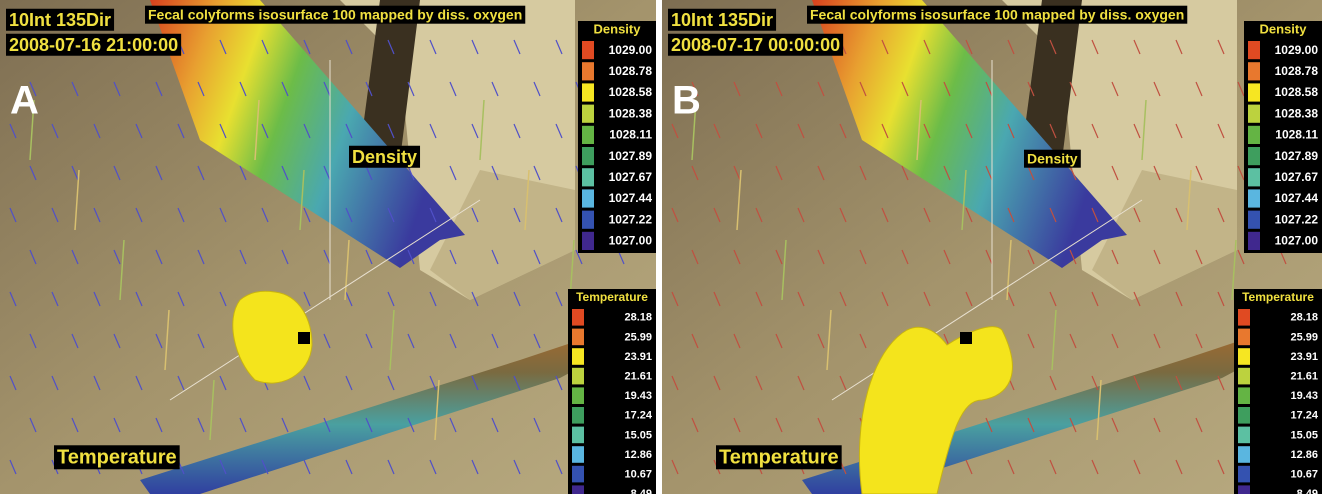 This screenshot has height=494, width=1322. What do you see at coordinates (631, 177) in the screenshot?
I see `legend-label: 1027.67` at bounding box center [631, 177].